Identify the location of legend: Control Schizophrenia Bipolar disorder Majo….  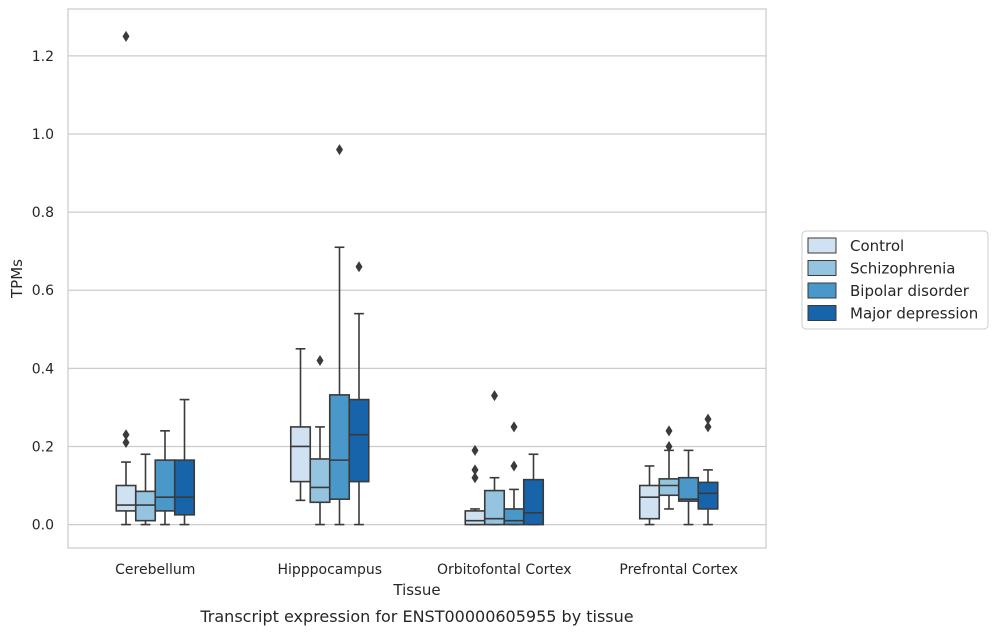
(895, 280).